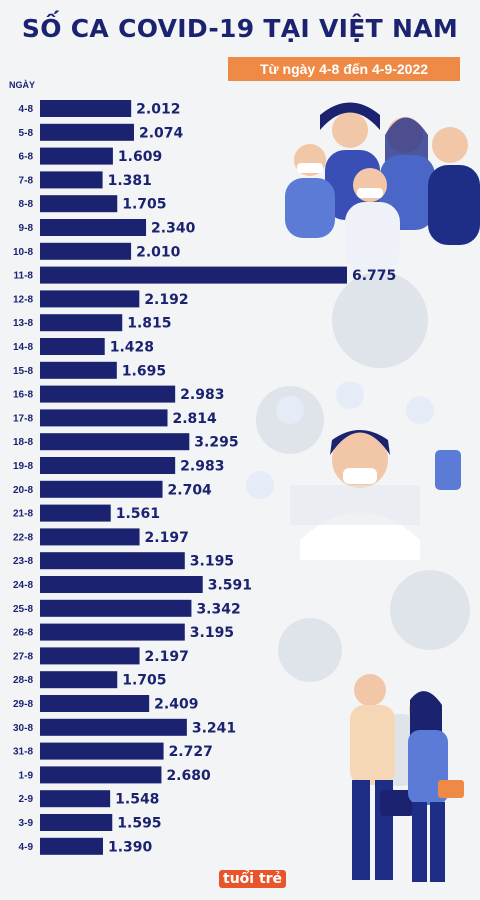 The height and width of the screenshot is (900, 480). I want to click on value-label: 1.595, so click(139, 824).